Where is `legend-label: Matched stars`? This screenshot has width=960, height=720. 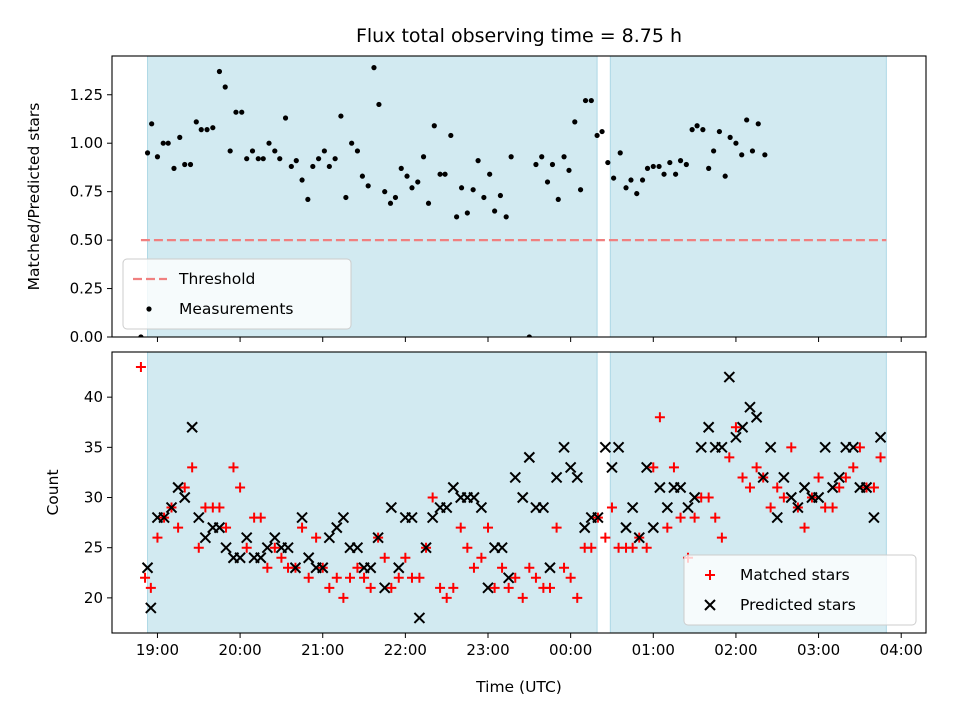 legend-label: Matched stars is located at coordinates (795, 575).